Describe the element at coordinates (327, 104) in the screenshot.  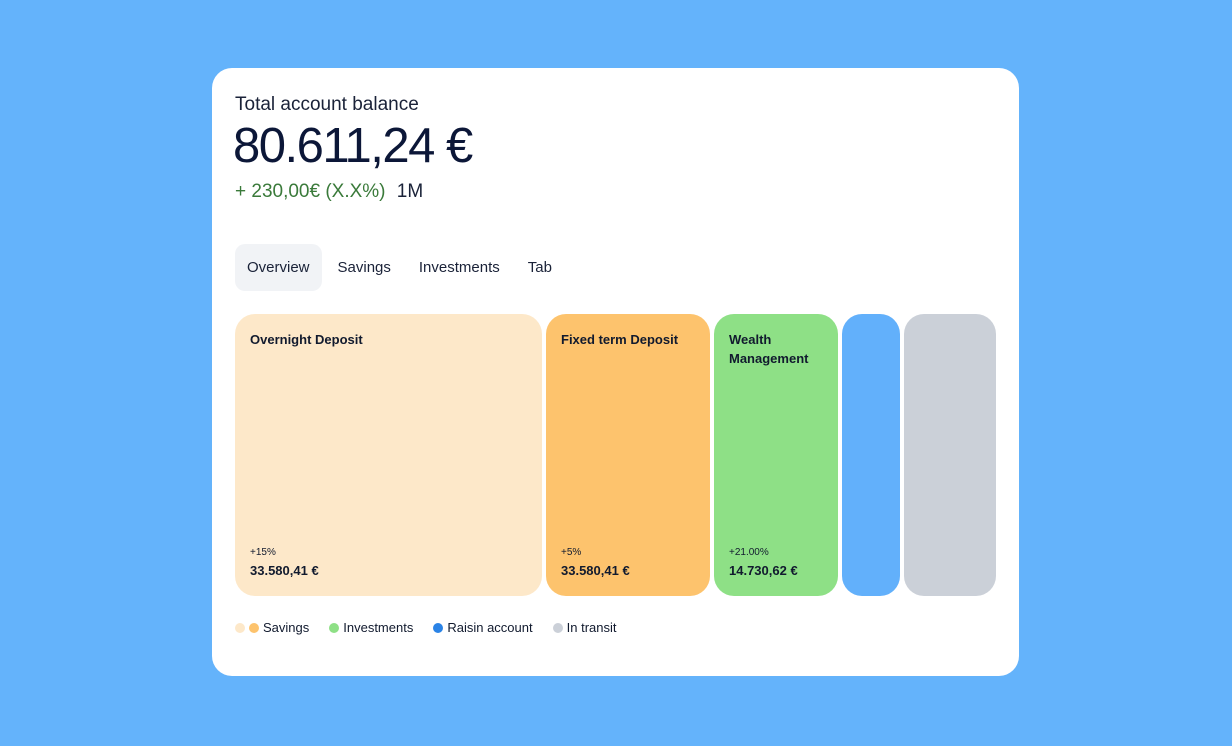
I see `balance-title: Total account balance` at that location.